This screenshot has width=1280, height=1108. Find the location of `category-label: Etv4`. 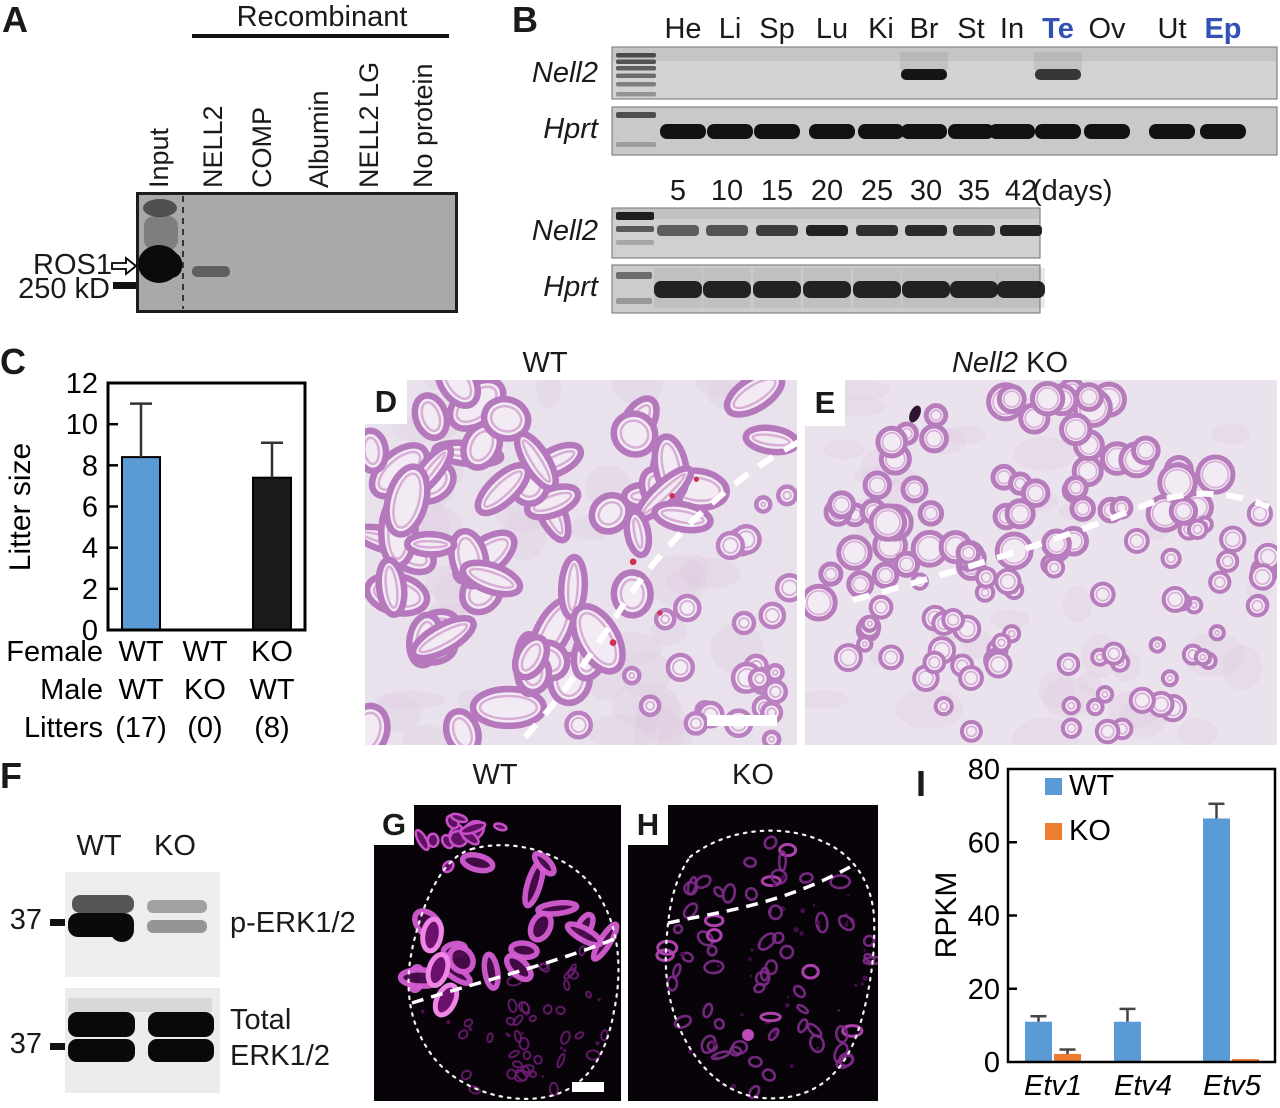

category-label: Etv4 is located at coordinates (1143, 1086).